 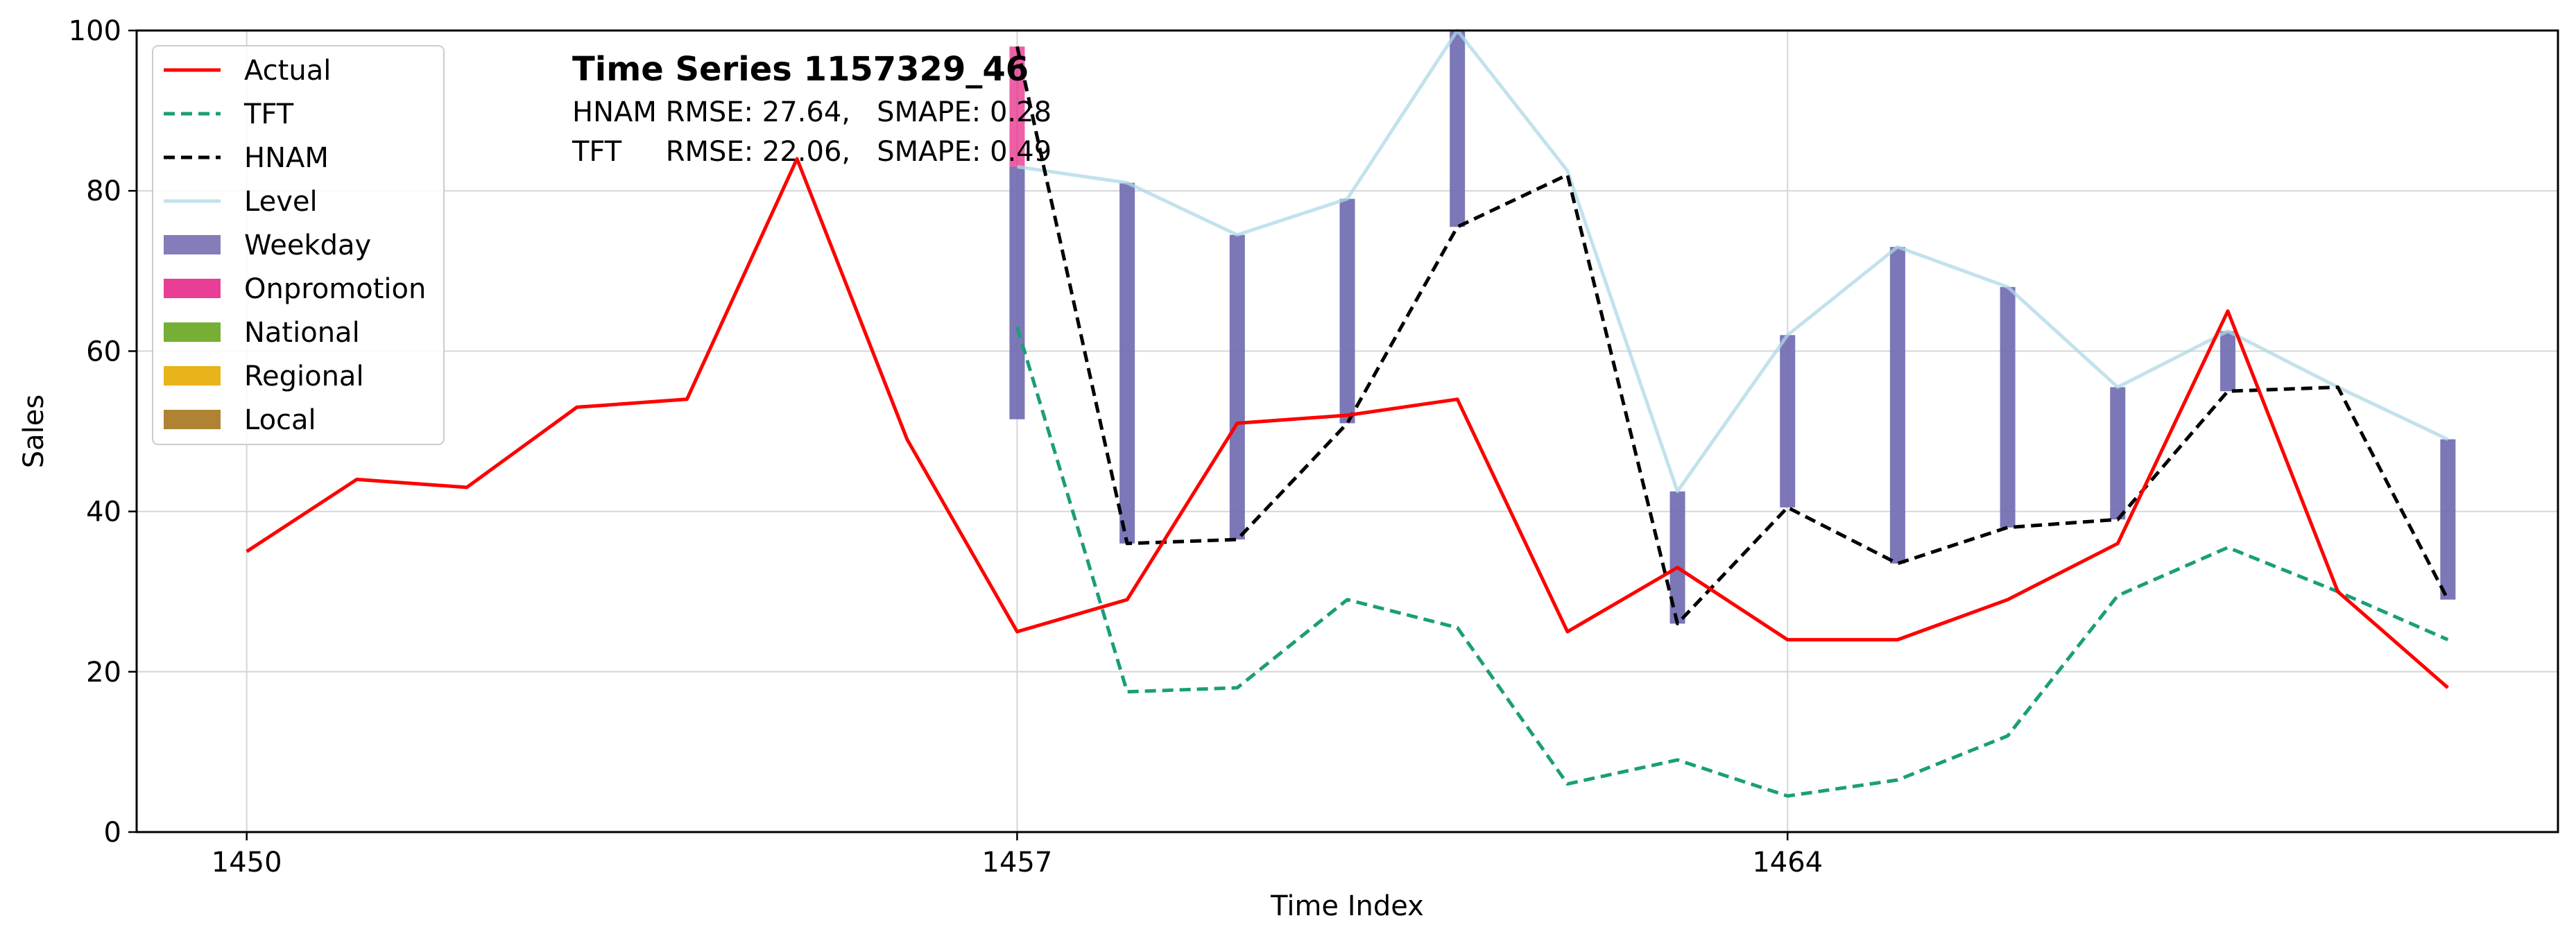 What do you see at coordinates (103, 673) in the screenshot?
I see `y-tick-label: 20` at bounding box center [103, 673].